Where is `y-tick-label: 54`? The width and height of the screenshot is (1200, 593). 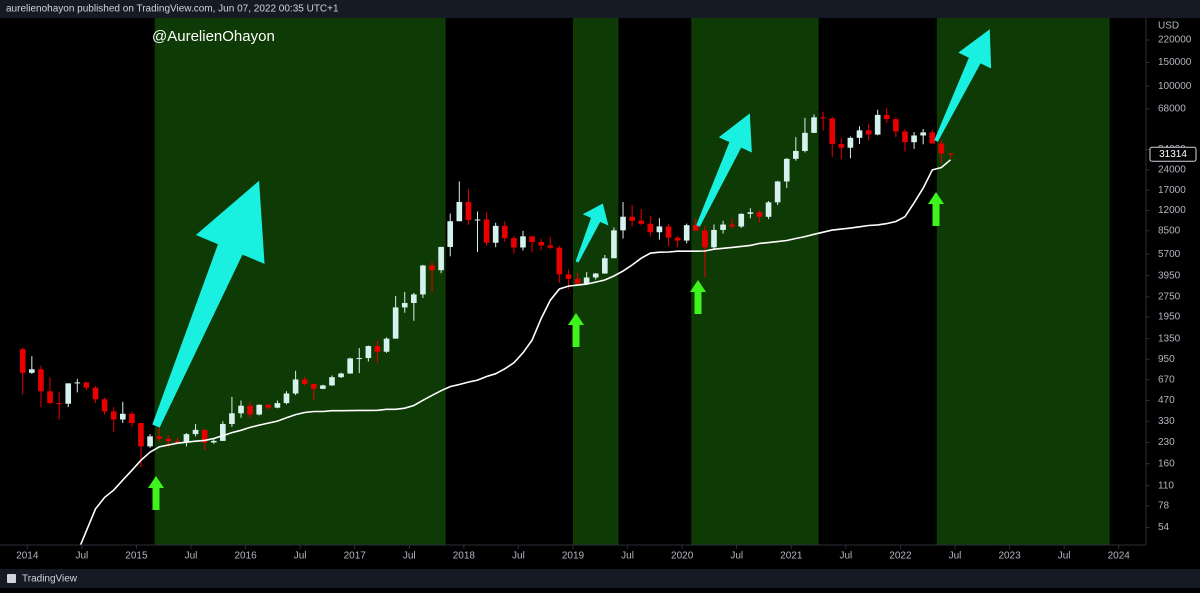
y-tick-label: 54 is located at coordinates (1164, 527).